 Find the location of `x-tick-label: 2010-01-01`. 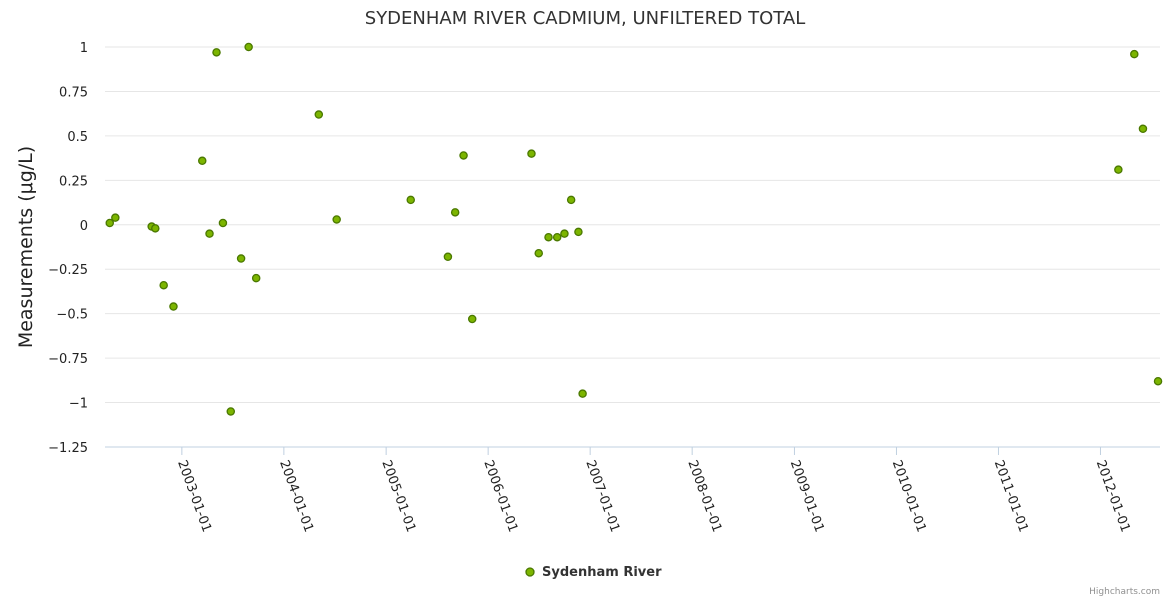

x-tick-label: 2010-01-01 is located at coordinates (909, 496).